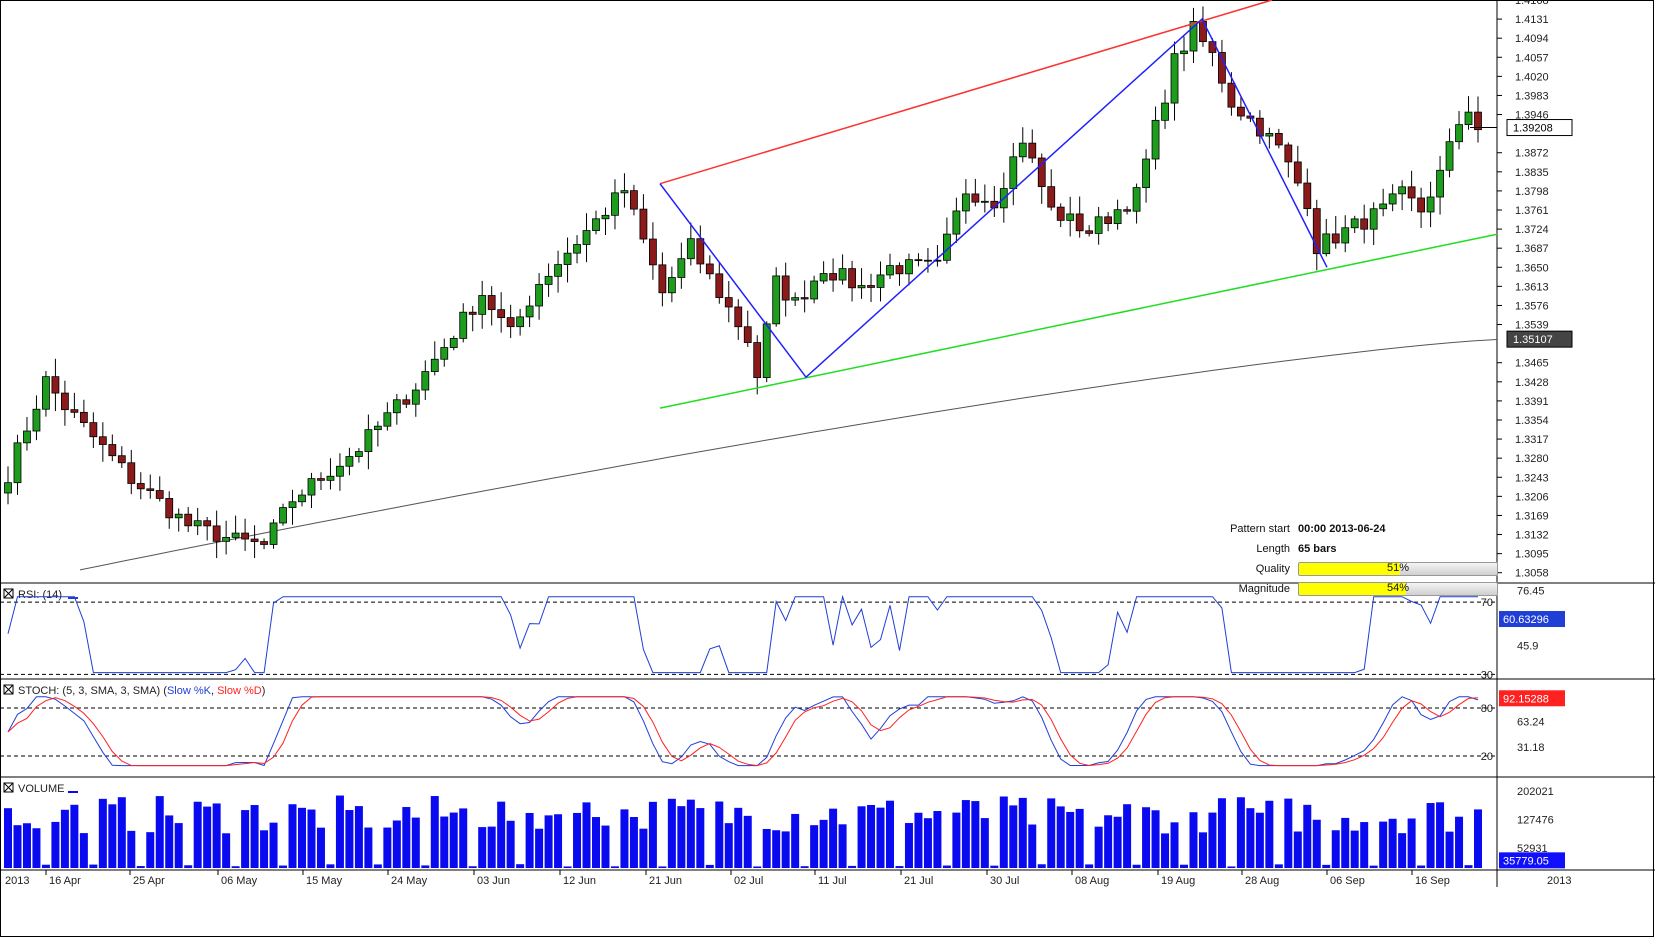  What do you see at coordinates (1532, 440) in the screenshot?
I see `price-tick-label: 1.3317` at bounding box center [1532, 440].